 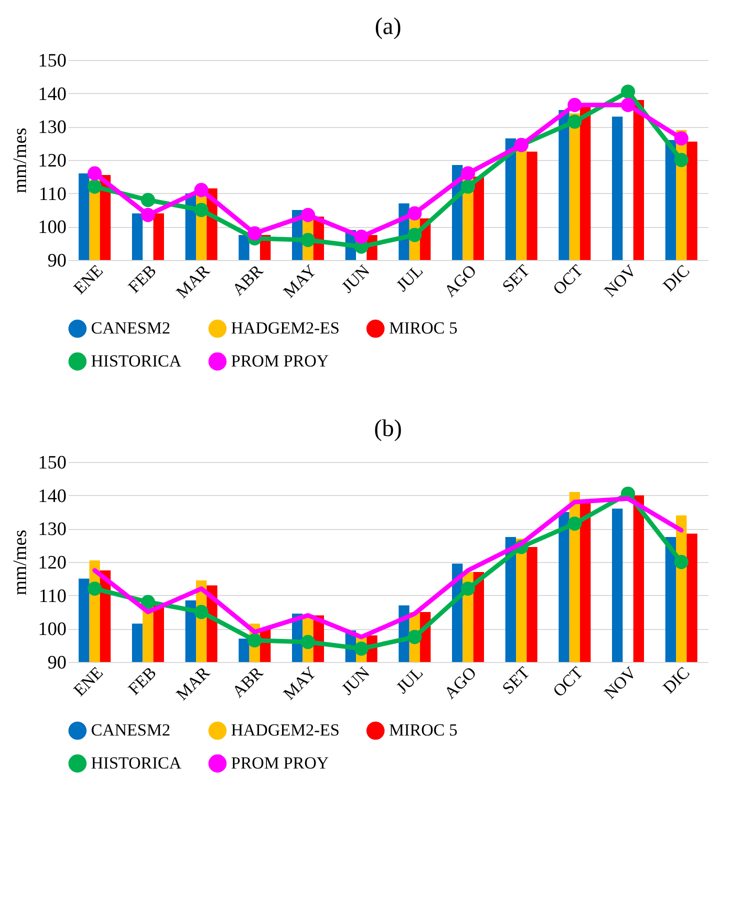 What do you see at coordinates (388, 568) in the screenshot?
I see `line-series` at bounding box center [388, 568].